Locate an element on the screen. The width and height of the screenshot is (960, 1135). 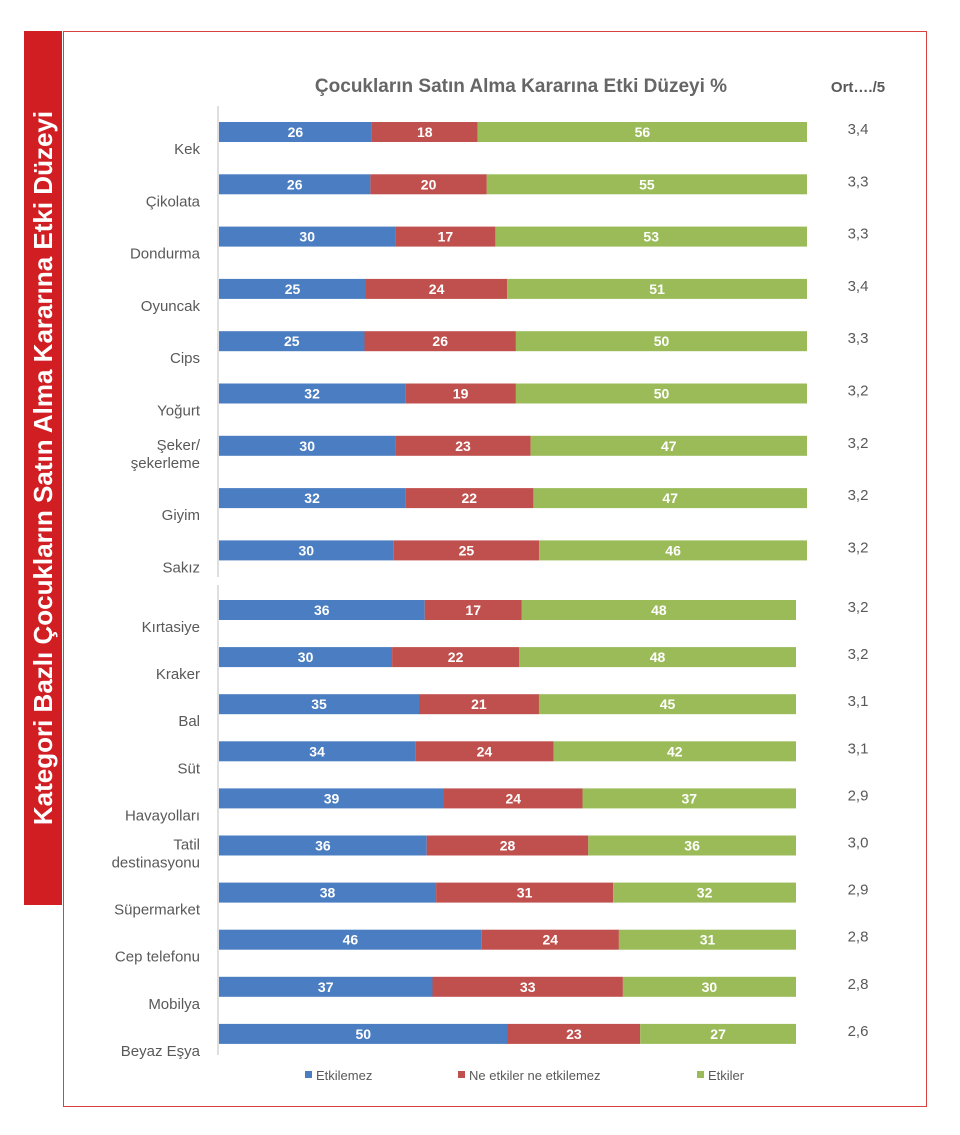
legend-label: Ne etkiler ne etkilemez is located at coordinates (535, 1075).